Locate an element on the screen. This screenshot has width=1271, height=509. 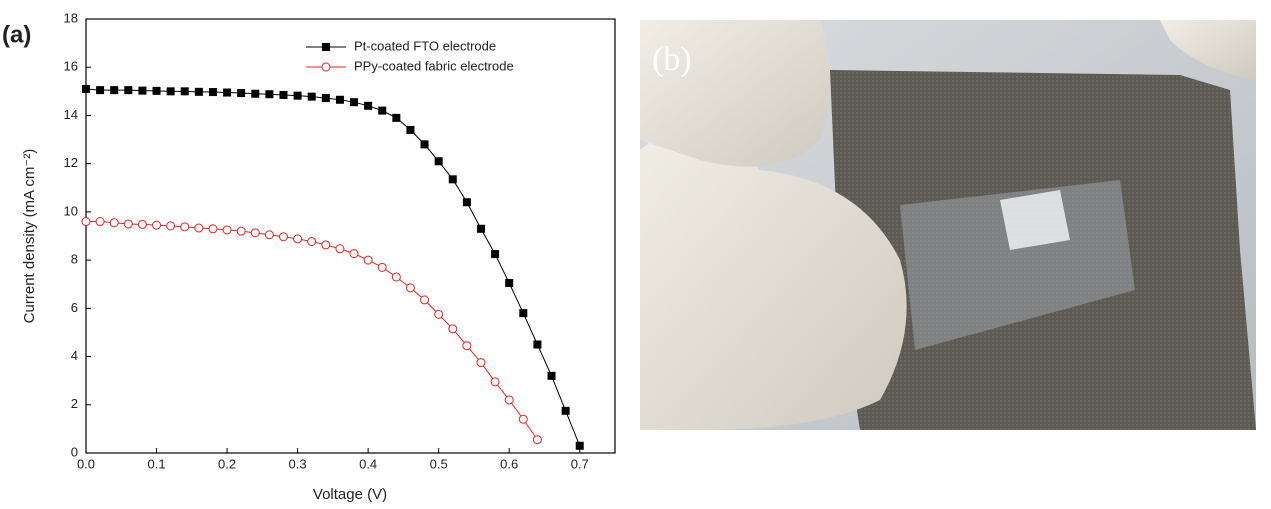
legend-label: Pt-coated FTO electrode is located at coordinates (425, 45).